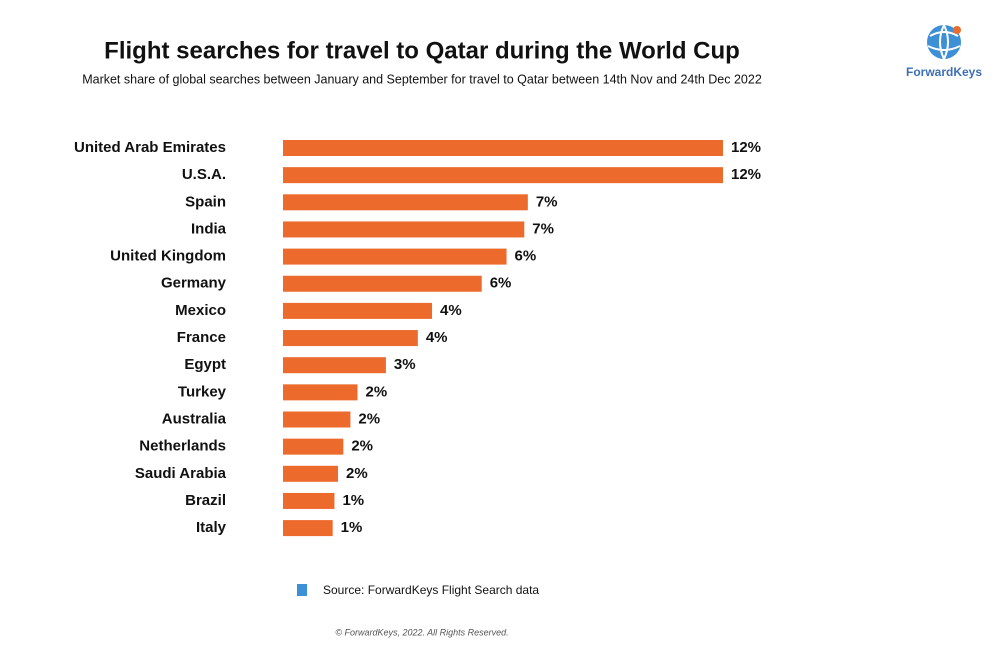  Describe the element at coordinates (302, 590) in the screenshot. I see `source-icon` at that location.